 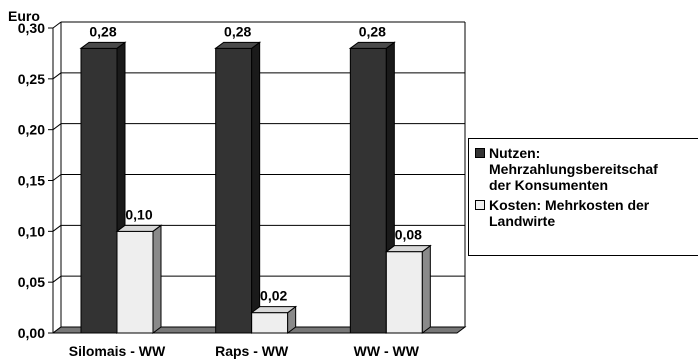 What do you see at coordinates (24, 16) in the screenshot?
I see `y-axis-title: Euro` at bounding box center [24, 16].